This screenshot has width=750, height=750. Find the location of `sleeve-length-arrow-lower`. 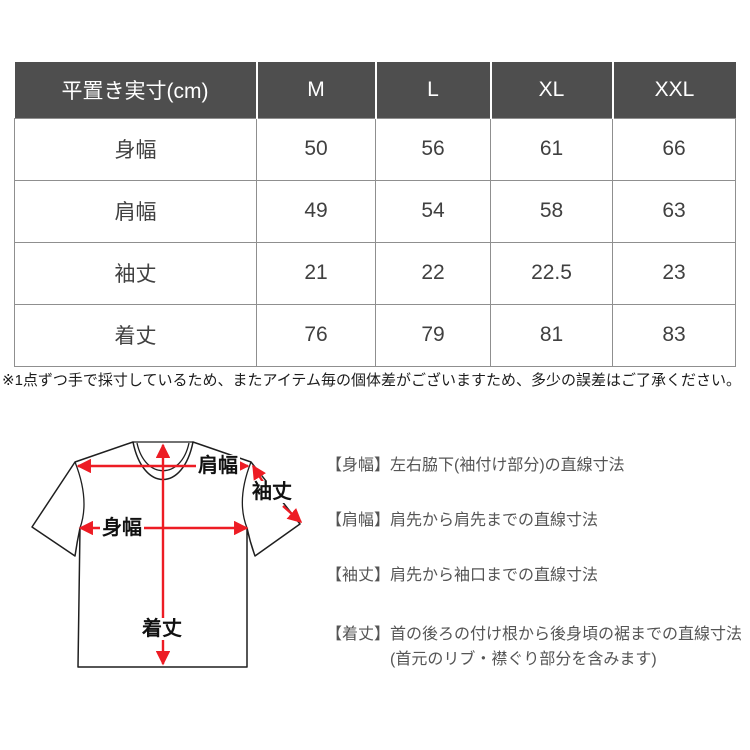

sleeve-length-arrow-lower is located at coordinates (292, 514).